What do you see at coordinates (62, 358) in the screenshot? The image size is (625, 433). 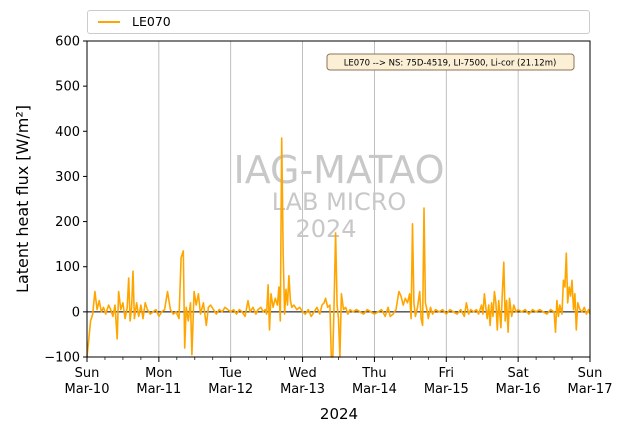 I see `y-tick-label: −100` at bounding box center [62, 358].